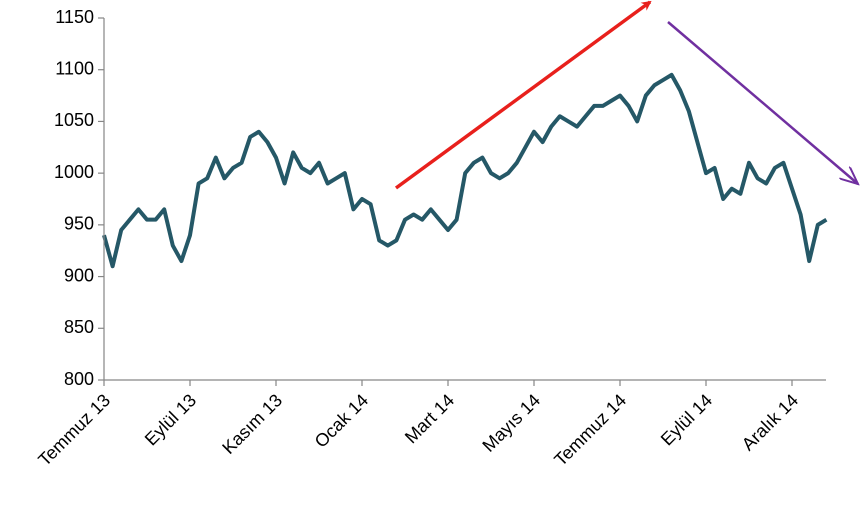  Describe the element at coordinates (590, 430) in the screenshot. I see `x-tick-label: Temmuz 14` at that location.